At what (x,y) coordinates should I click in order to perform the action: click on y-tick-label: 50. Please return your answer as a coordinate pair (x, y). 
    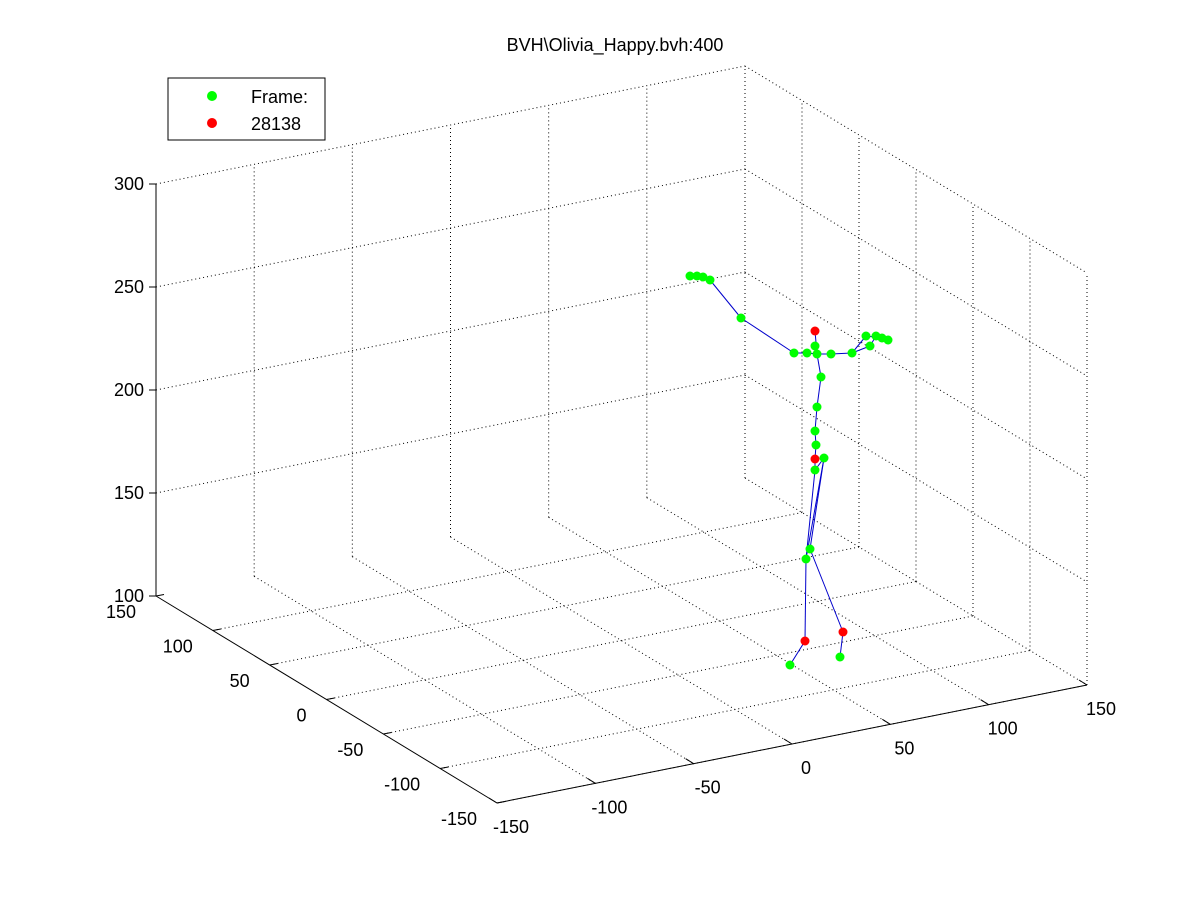
    Looking at the image, I should click on (240, 681).